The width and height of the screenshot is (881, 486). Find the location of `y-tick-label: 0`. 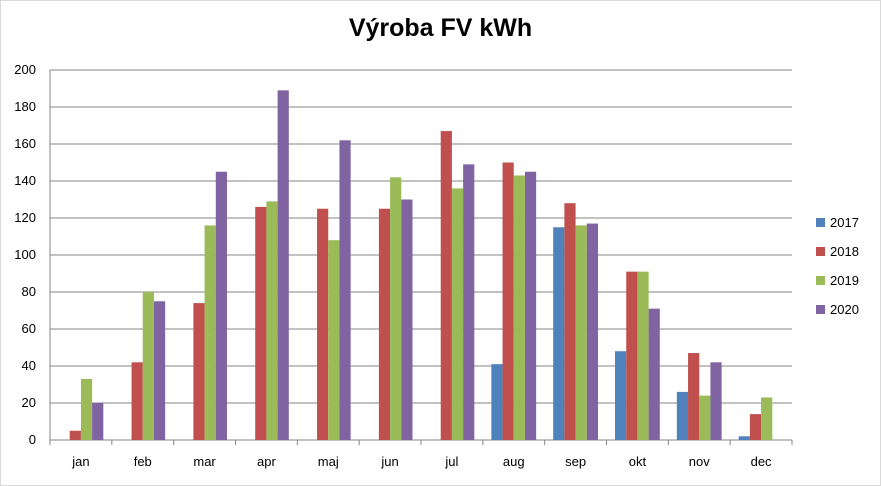

y-tick-label: 0 is located at coordinates (32, 439).